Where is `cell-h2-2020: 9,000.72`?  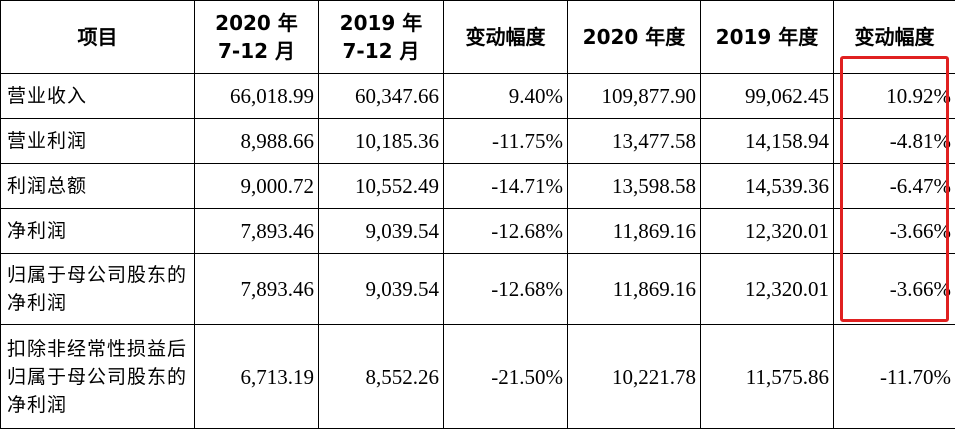
cell-h2-2020: 9,000.72 is located at coordinates (256, 186).